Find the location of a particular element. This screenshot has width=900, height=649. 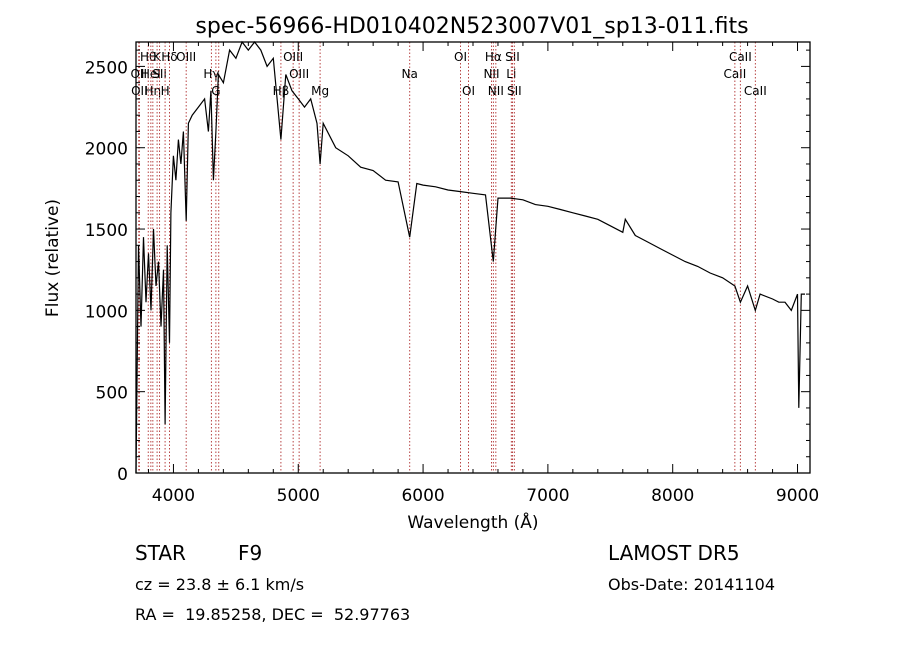

x-tick-label: 5000 is located at coordinates (298, 496).